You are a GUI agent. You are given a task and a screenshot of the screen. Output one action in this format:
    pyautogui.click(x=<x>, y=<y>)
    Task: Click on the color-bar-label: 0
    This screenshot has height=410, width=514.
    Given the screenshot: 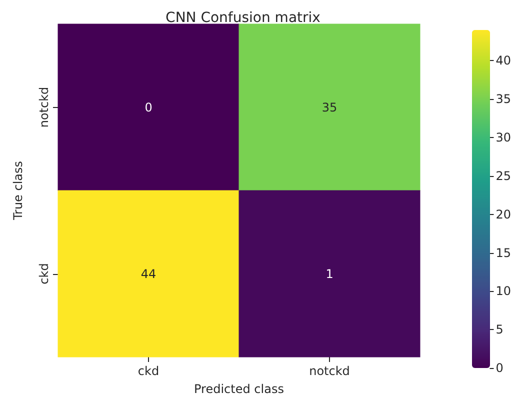 What is the action you would take?
    pyautogui.click(x=500, y=368)
    